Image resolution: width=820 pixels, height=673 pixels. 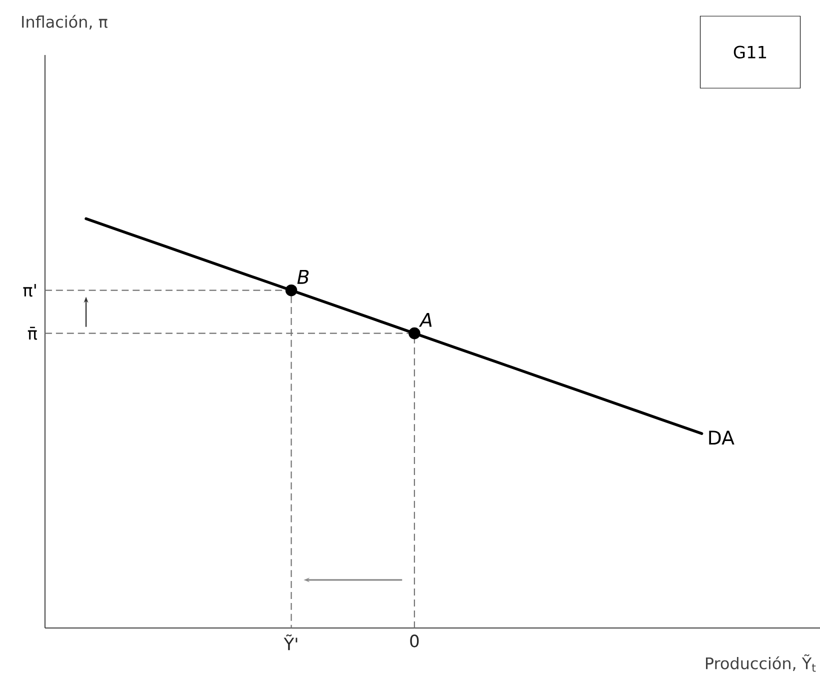 I want to click on x-axis-title: Producción, Ỹ$_{t}$, so click(x=761, y=663).